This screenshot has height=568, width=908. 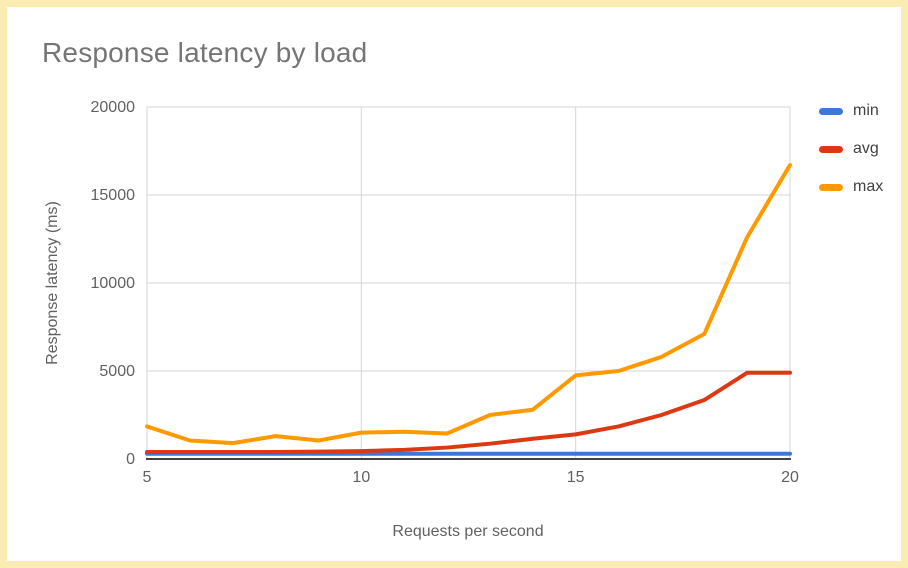 What do you see at coordinates (868, 186) in the screenshot?
I see `legend-label-max: max` at bounding box center [868, 186].